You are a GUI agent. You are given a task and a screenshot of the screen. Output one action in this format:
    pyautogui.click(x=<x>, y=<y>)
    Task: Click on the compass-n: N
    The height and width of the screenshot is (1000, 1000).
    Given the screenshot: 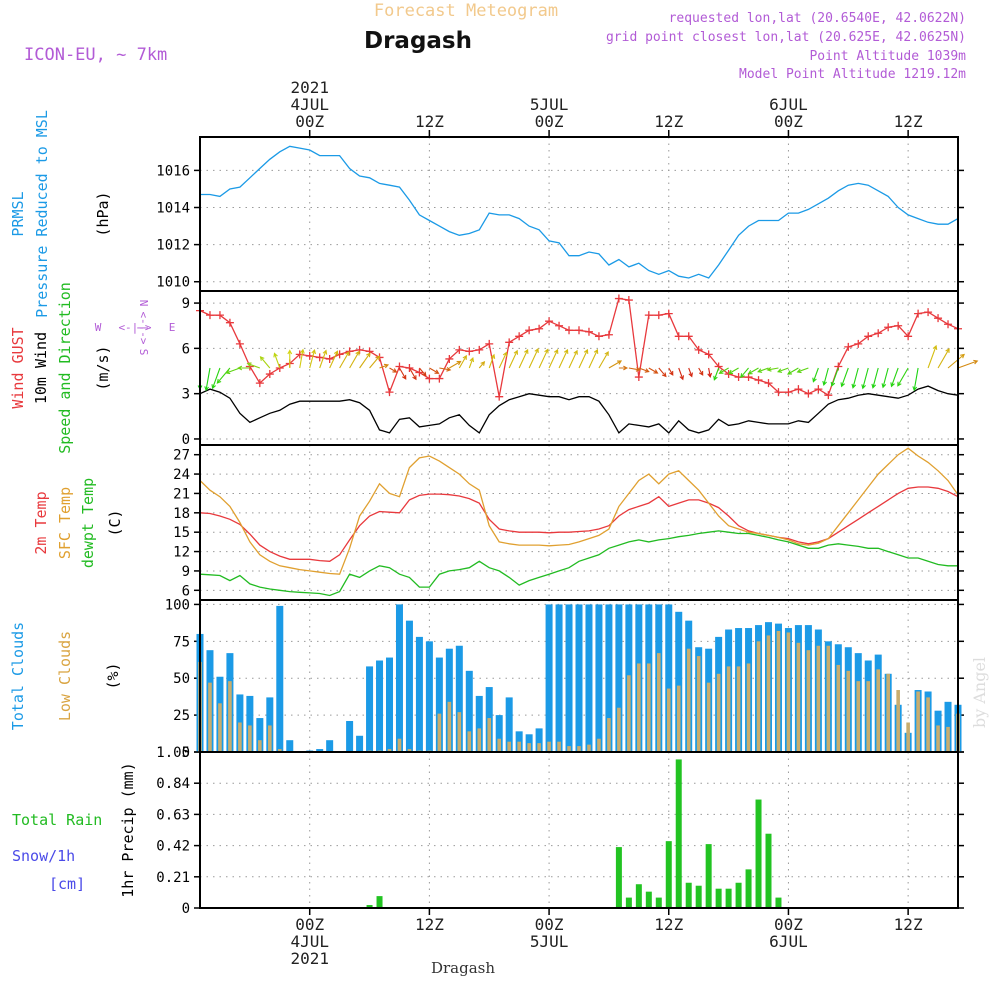 What is the action you would take?
    pyautogui.click(x=143, y=303)
    